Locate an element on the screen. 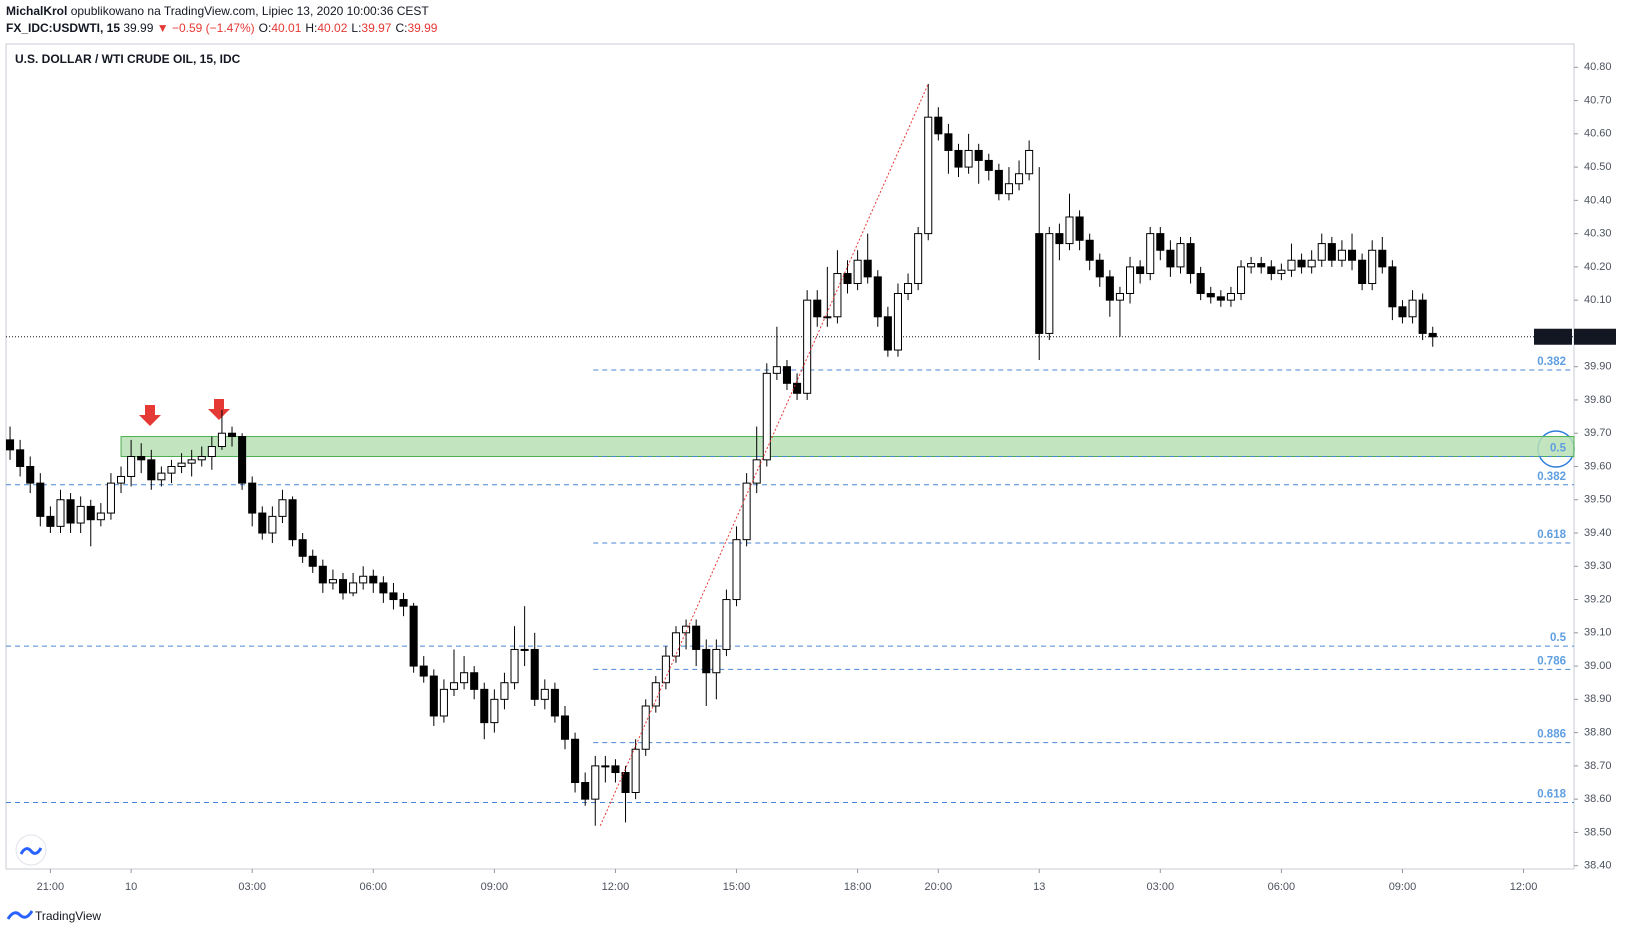 The width and height of the screenshot is (1627, 930). change-label: 0.81% is located at coordinates (1553, 336).